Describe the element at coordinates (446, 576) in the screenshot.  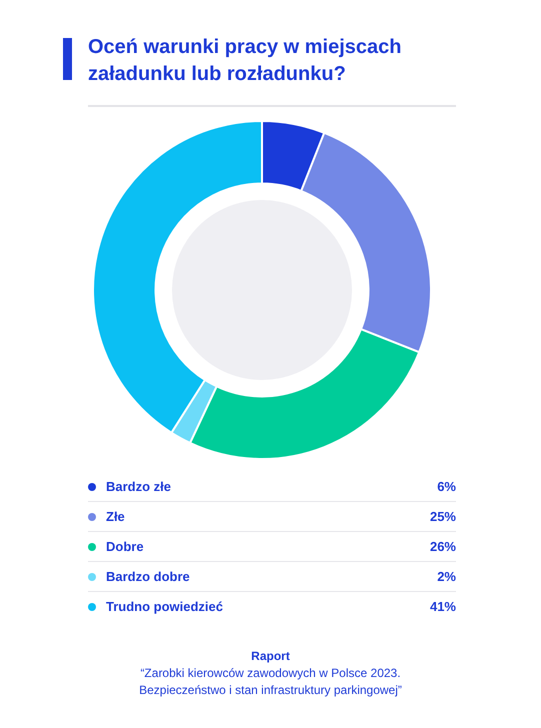
I see `data-label: 2%` at that location.